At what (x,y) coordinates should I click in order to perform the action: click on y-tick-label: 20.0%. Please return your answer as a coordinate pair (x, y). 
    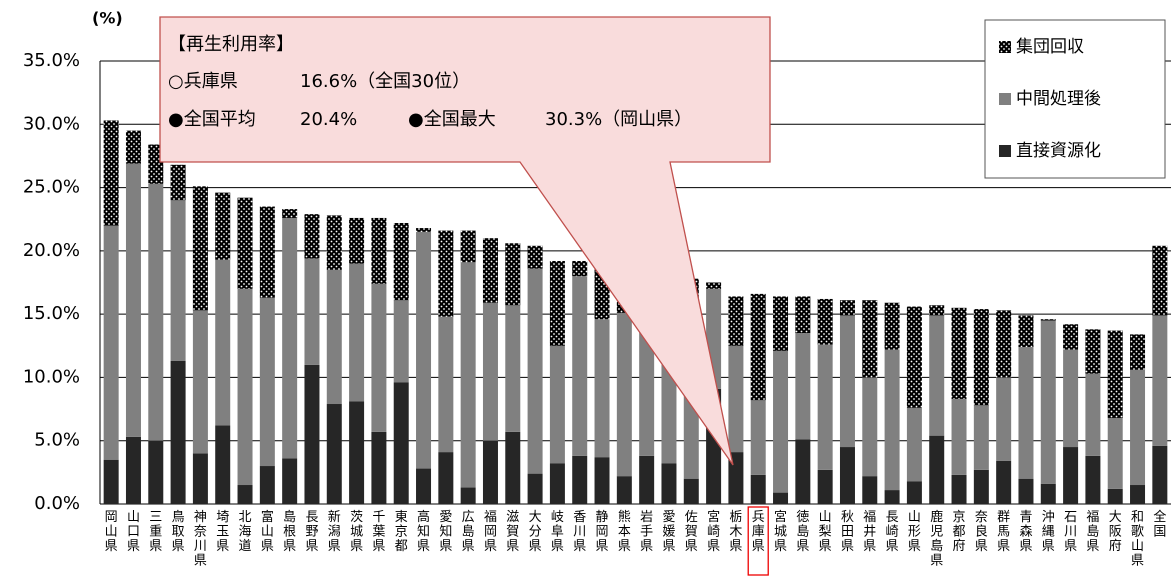
    Looking at the image, I should click on (51, 250).